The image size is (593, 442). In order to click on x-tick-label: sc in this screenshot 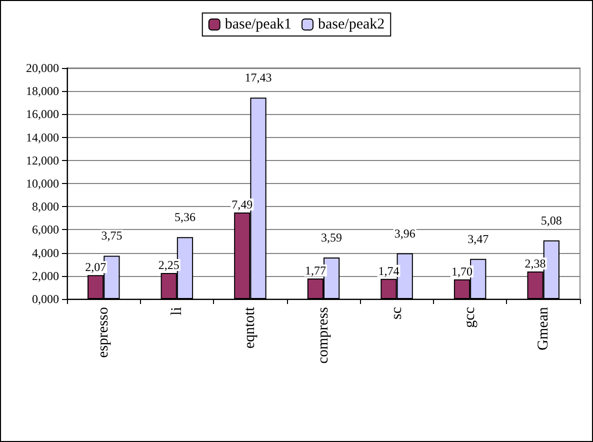, I will do `click(396, 313)`.